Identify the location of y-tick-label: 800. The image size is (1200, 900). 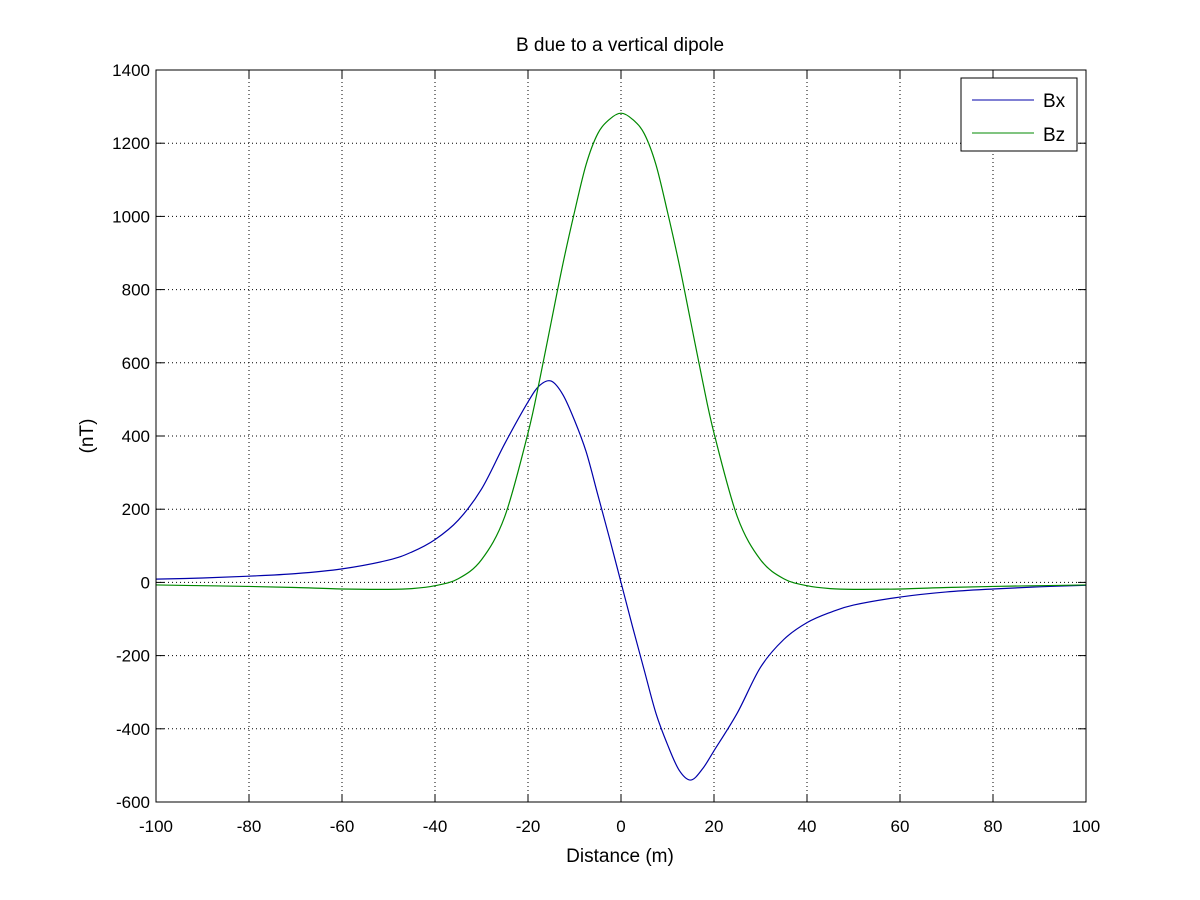
(136, 290).